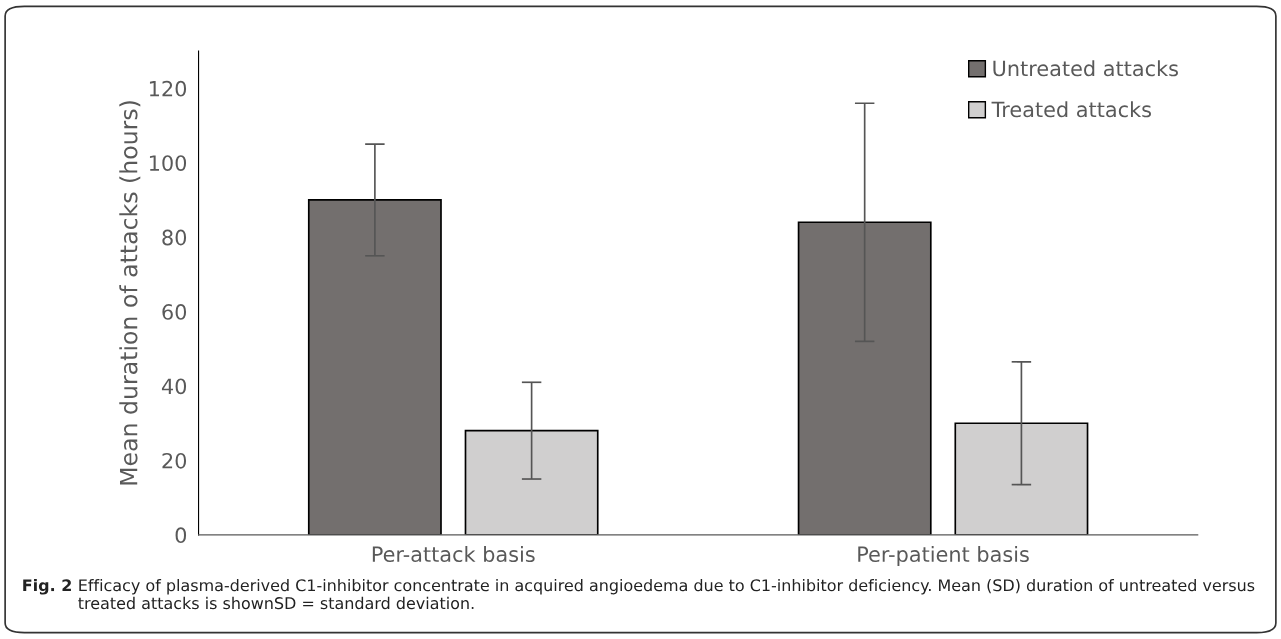 The height and width of the screenshot is (639, 1281). I want to click on y-tick-label: 40, so click(174, 386).